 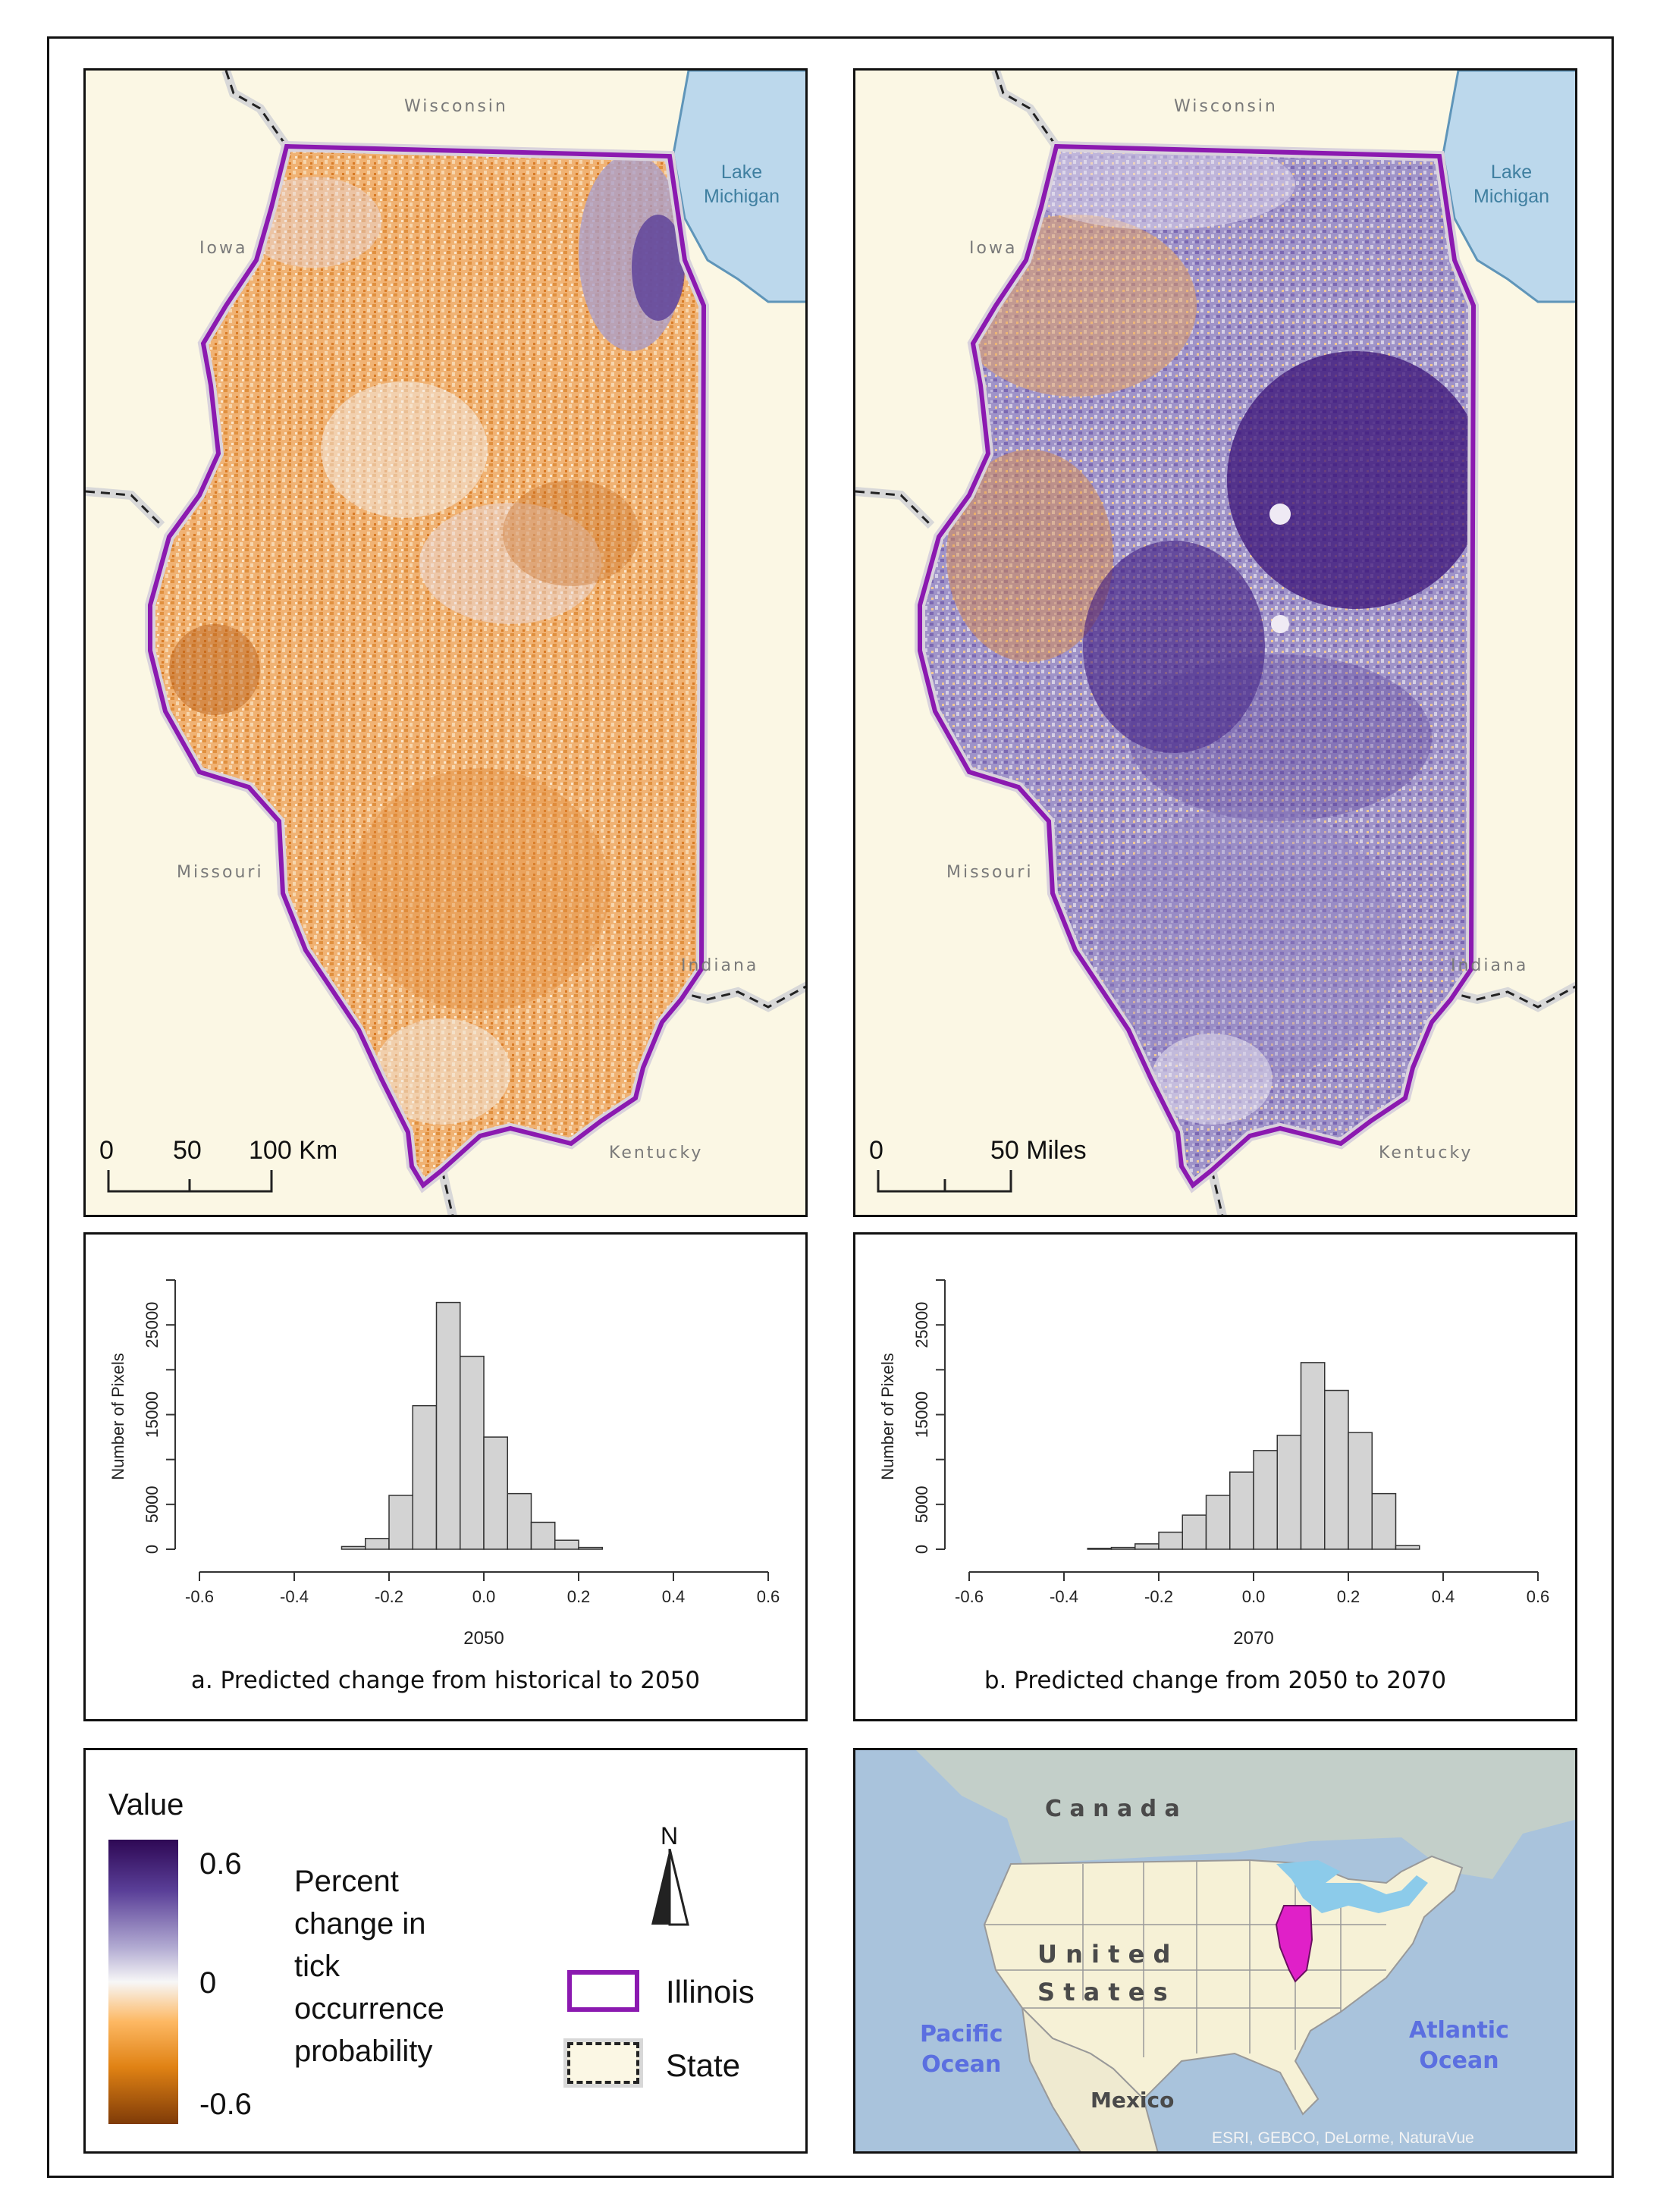 I want to click on north-label: N, so click(x=670, y=1836).